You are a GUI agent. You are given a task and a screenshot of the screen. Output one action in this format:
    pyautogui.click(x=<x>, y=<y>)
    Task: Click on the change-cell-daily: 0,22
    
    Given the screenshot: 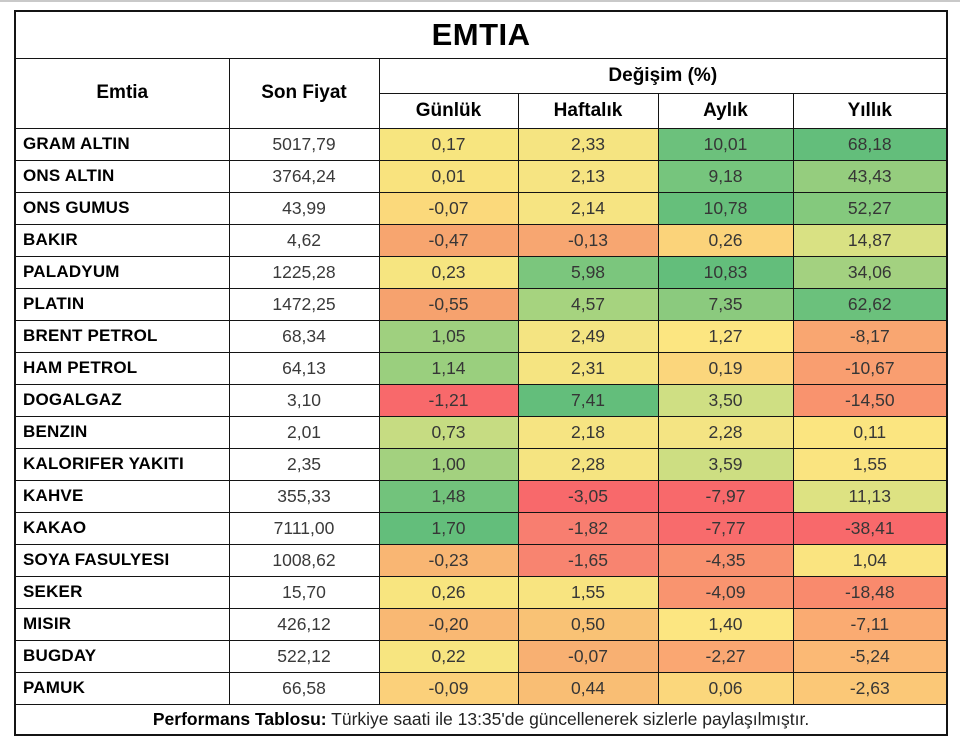 What is the action you would take?
    pyautogui.click(x=448, y=656)
    